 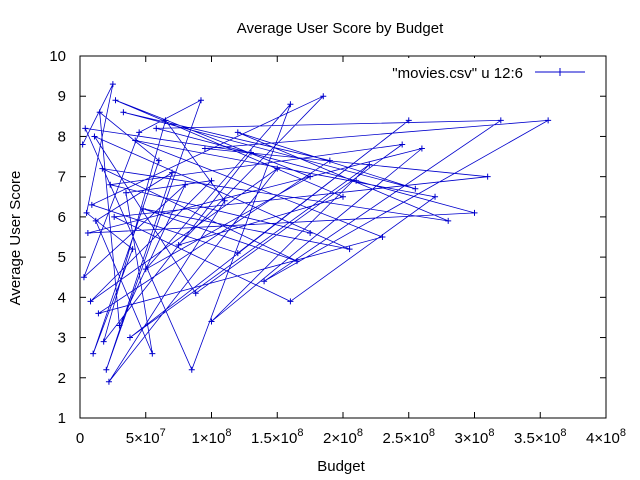 I want to click on y-tick-label: 7, so click(x=62, y=177).